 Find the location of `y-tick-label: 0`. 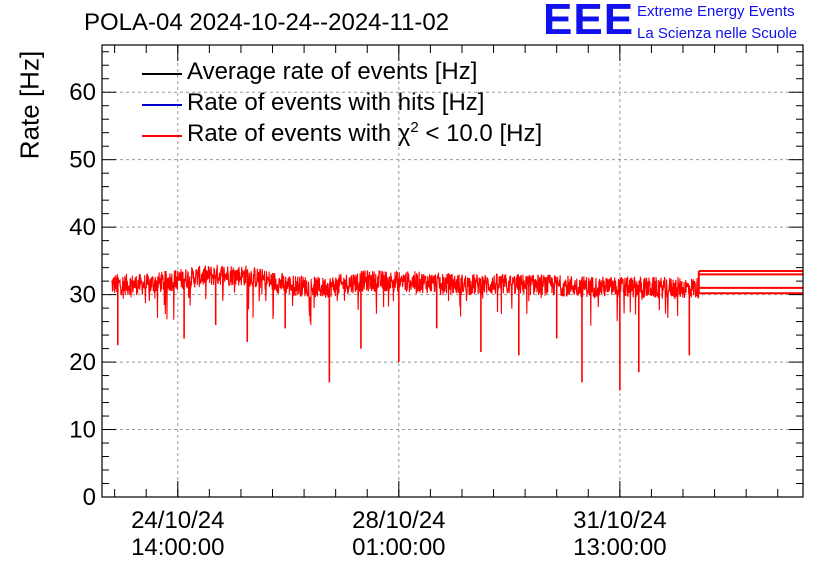

y-tick-label: 0 is located at coordinates (89, 497).